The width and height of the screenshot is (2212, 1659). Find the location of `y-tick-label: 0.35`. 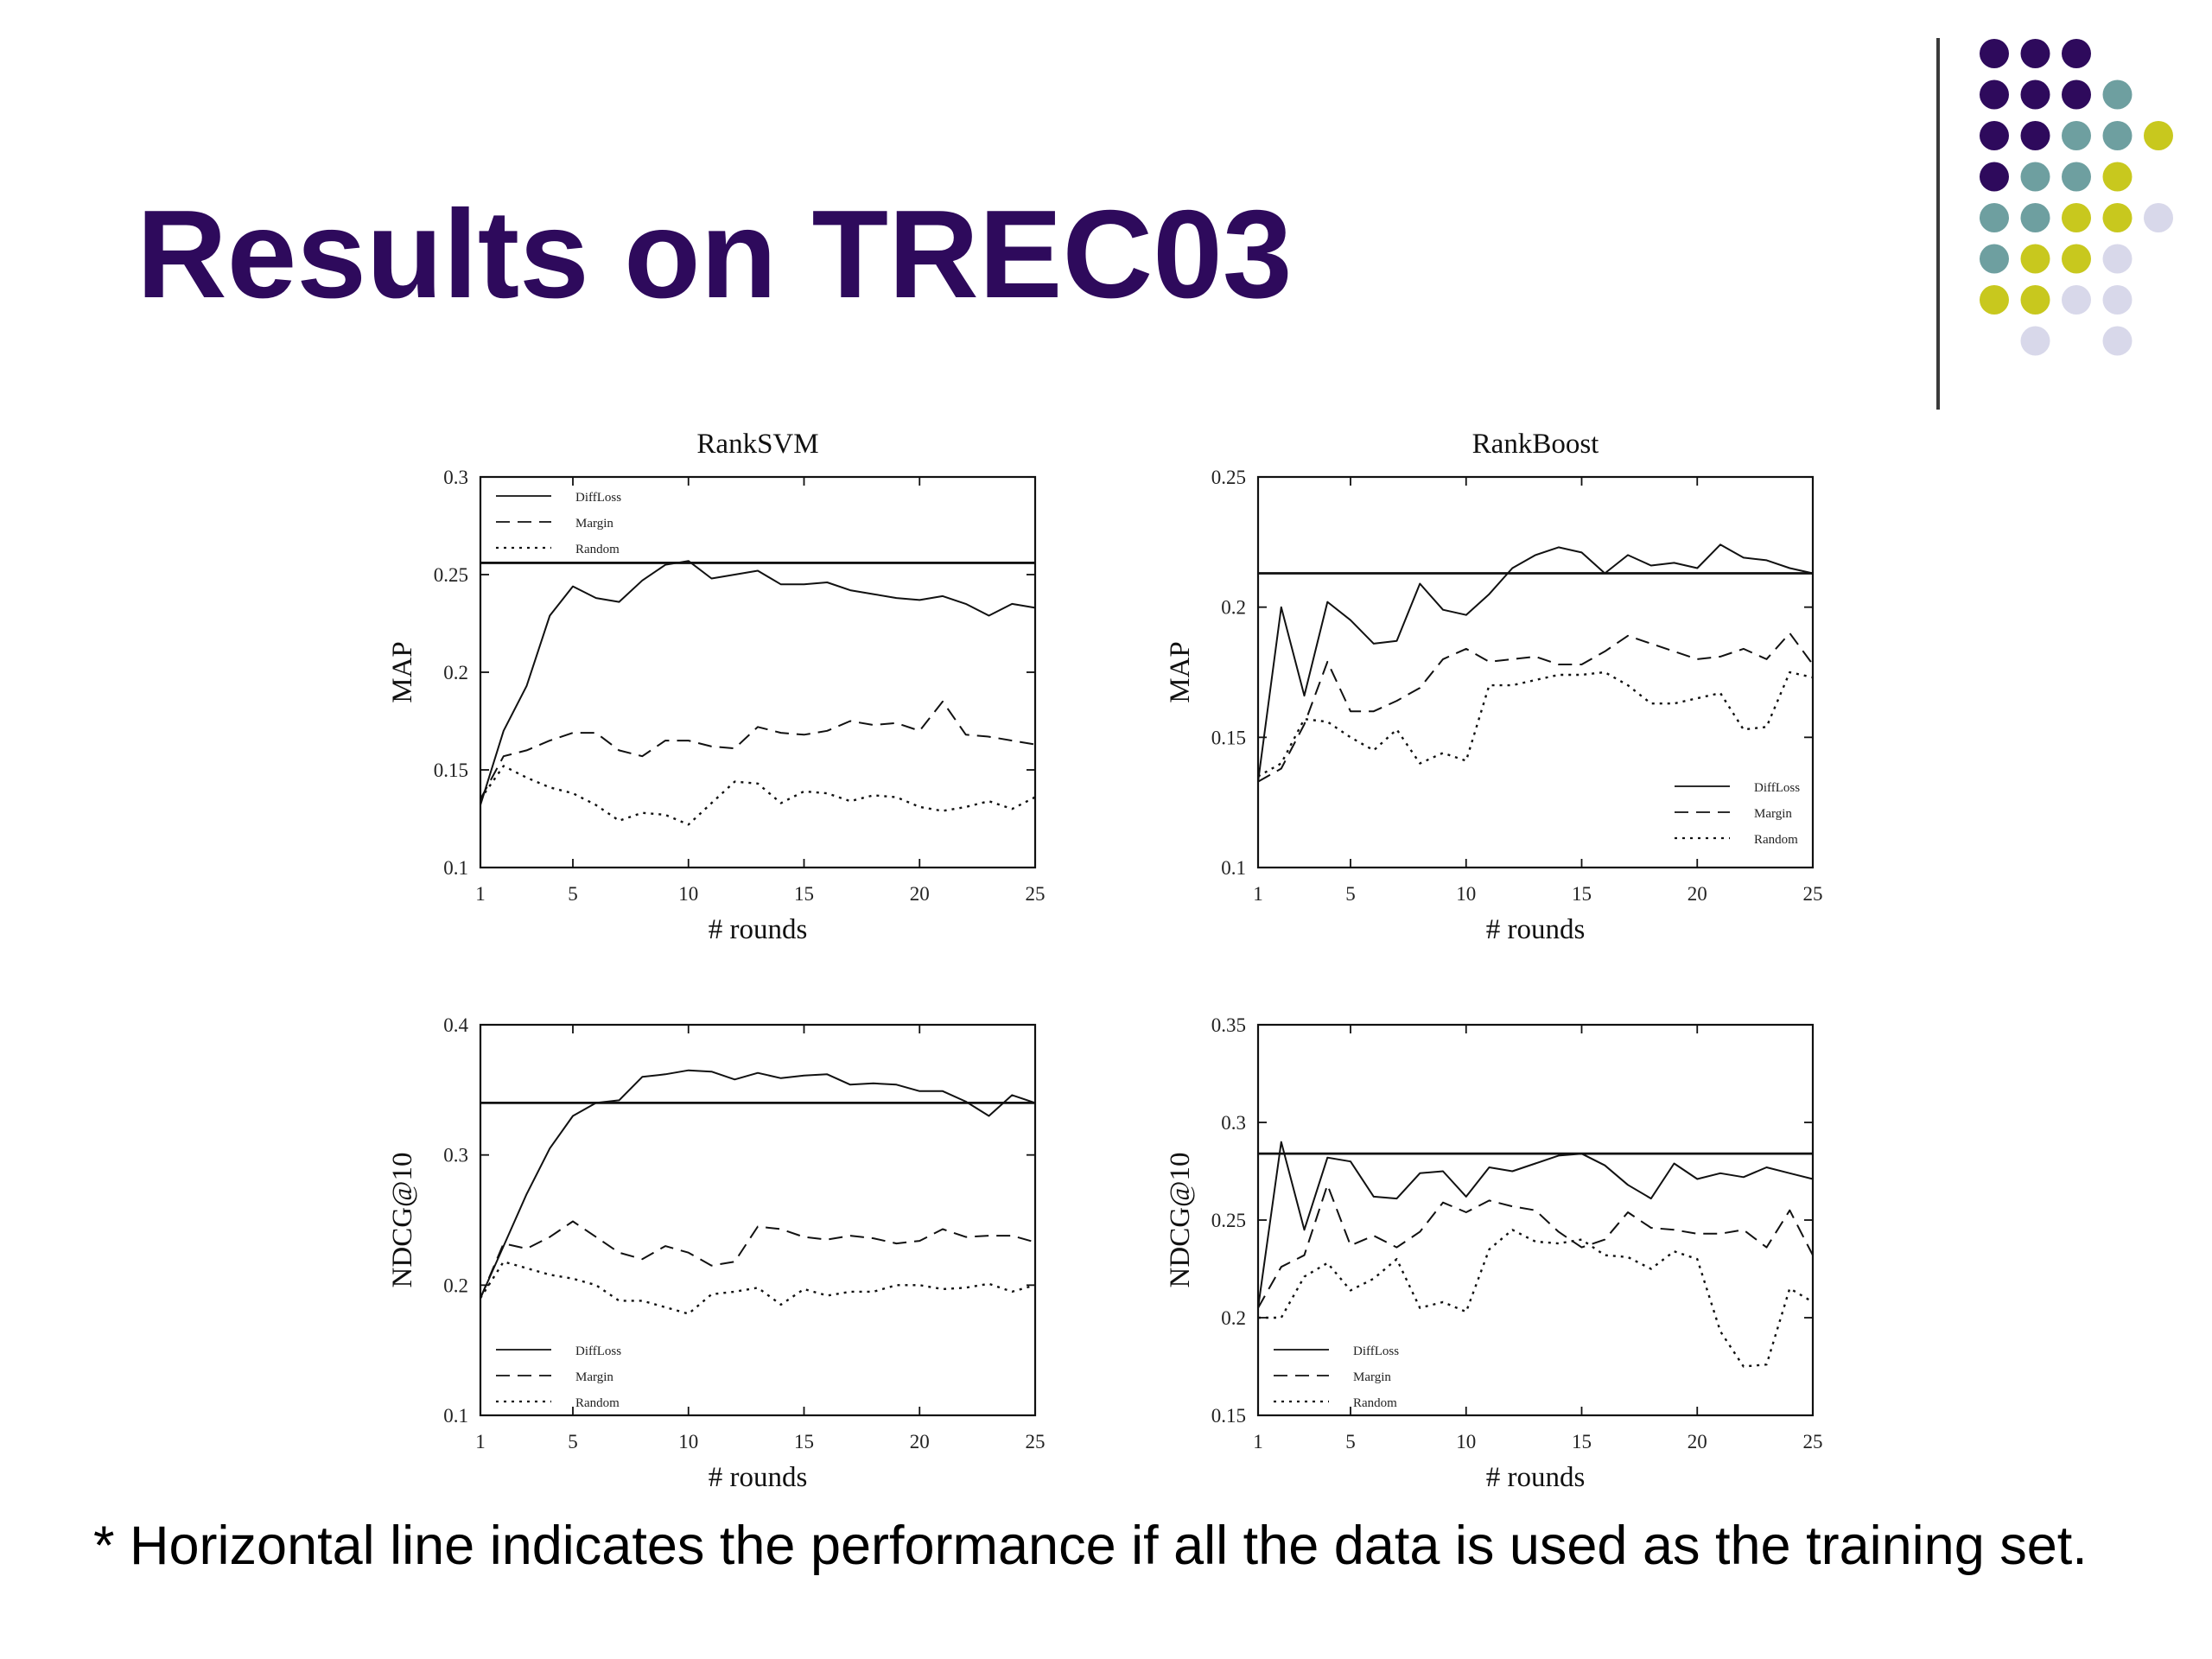

y-tick-label: 0.35 is located at coordinates (1228, 1025).